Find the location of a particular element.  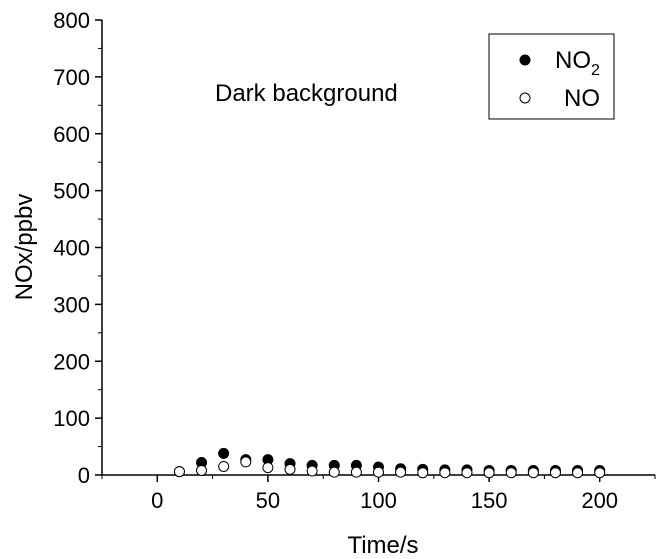

y-tick-label: 500 is located at coordinates (71, 191).